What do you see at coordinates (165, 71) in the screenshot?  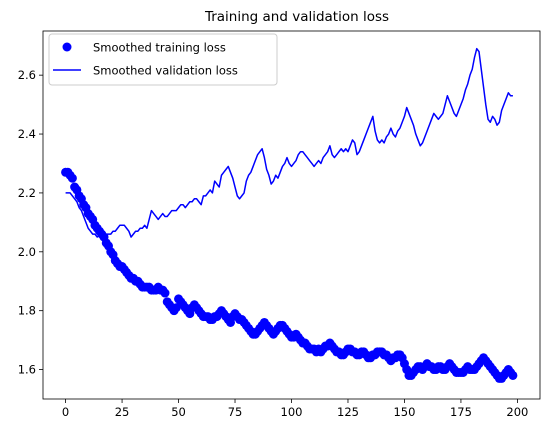 I see `legend-validation-label: Smoothed validation loss` at bounding box center [165, 71].